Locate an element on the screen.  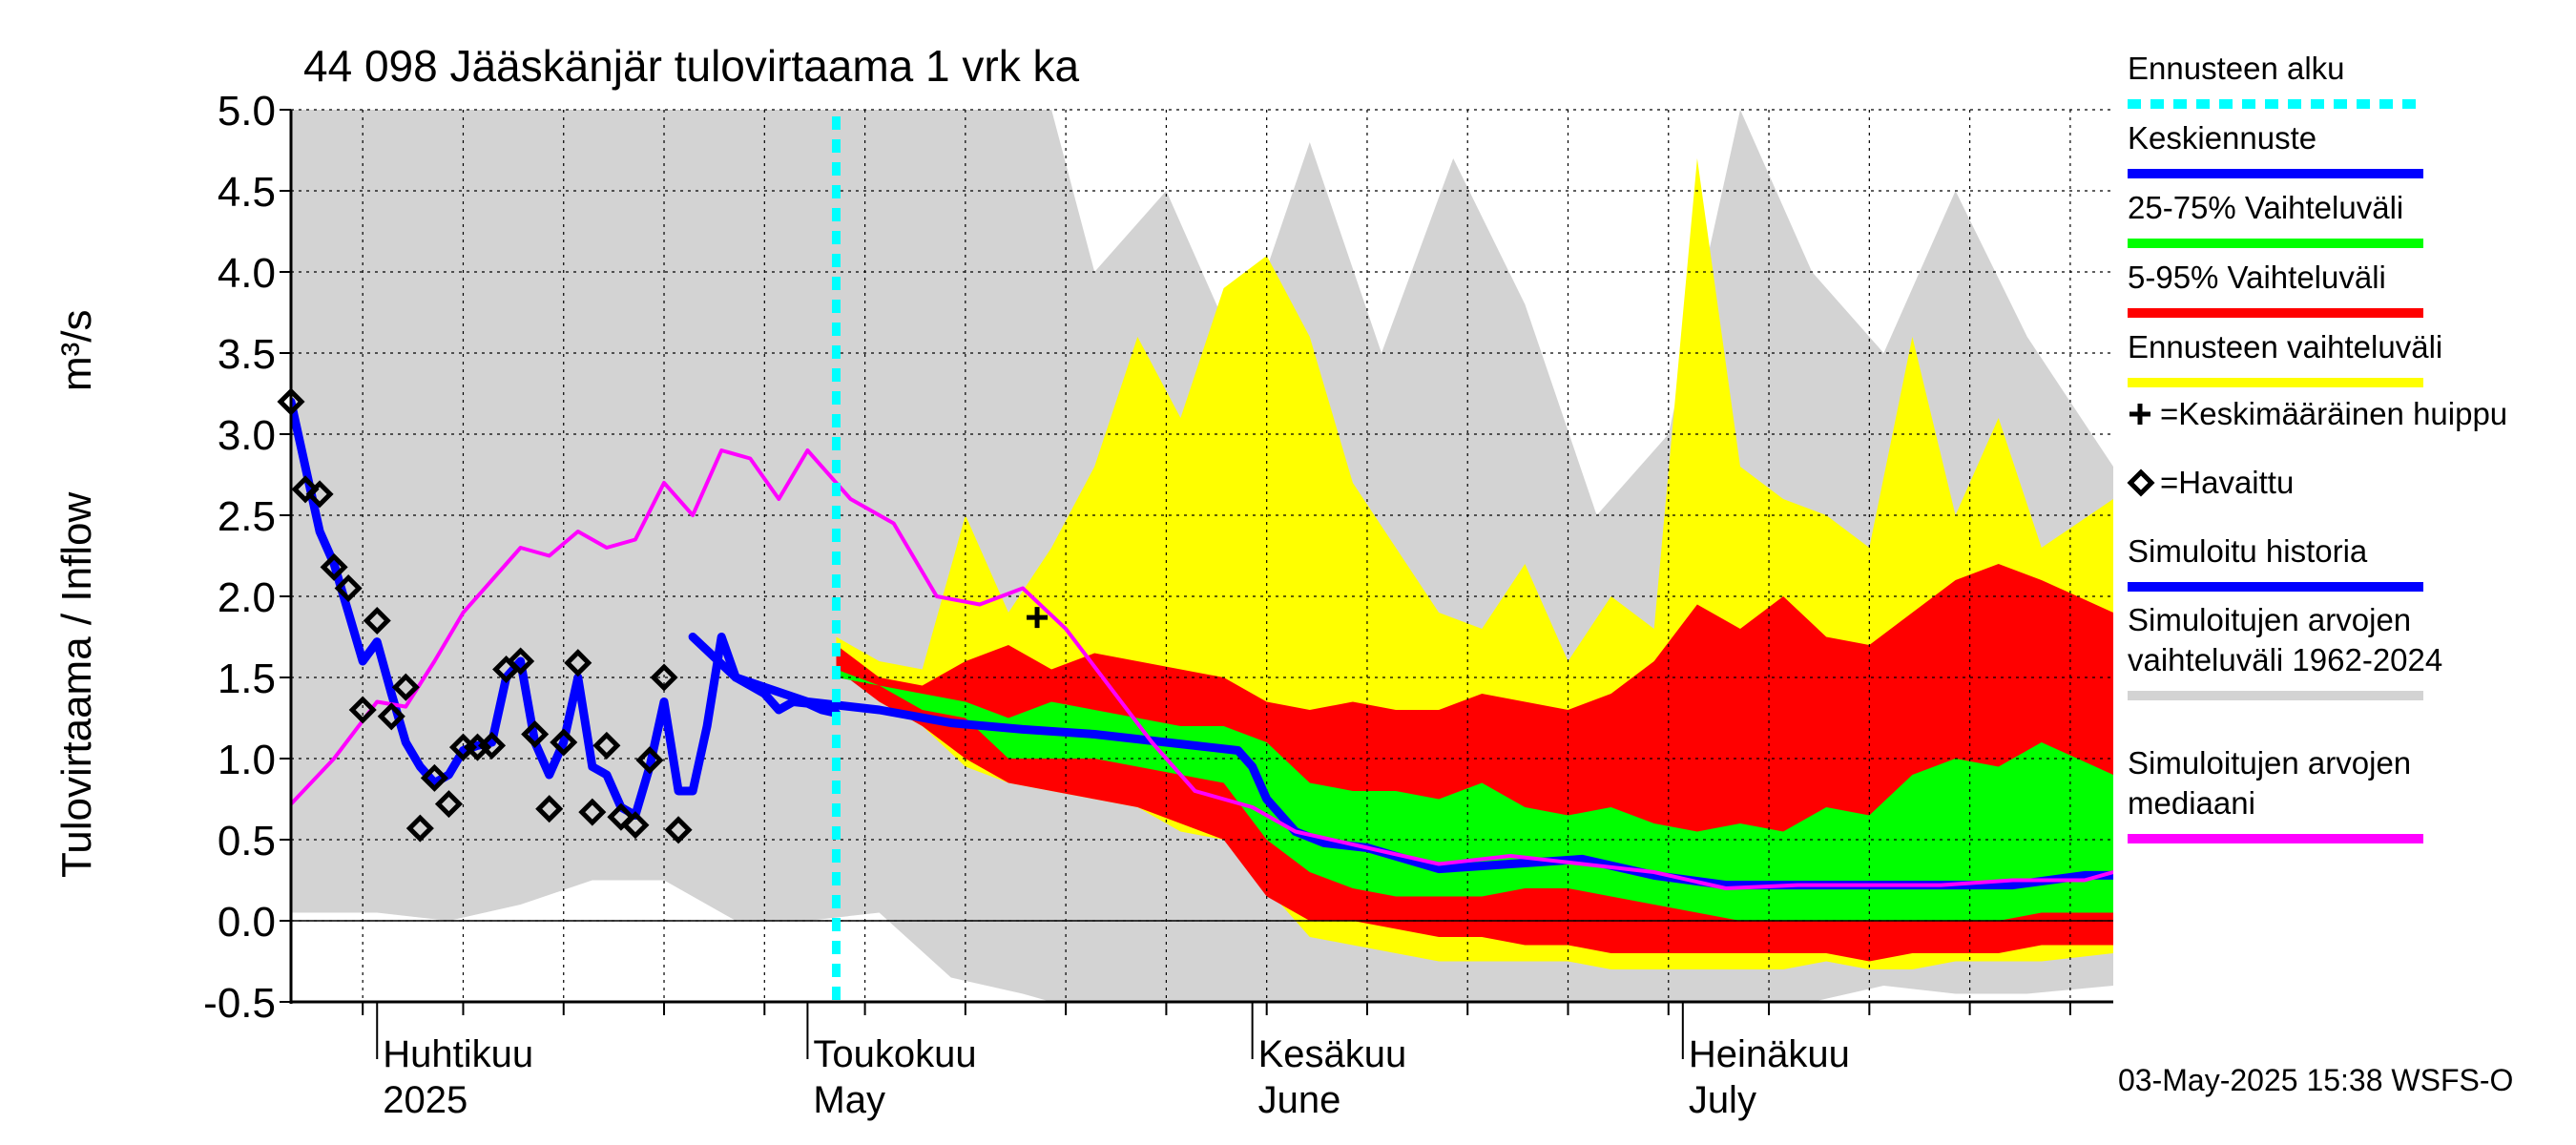
mean-peak-marker is located at coordinates (1038, 618).